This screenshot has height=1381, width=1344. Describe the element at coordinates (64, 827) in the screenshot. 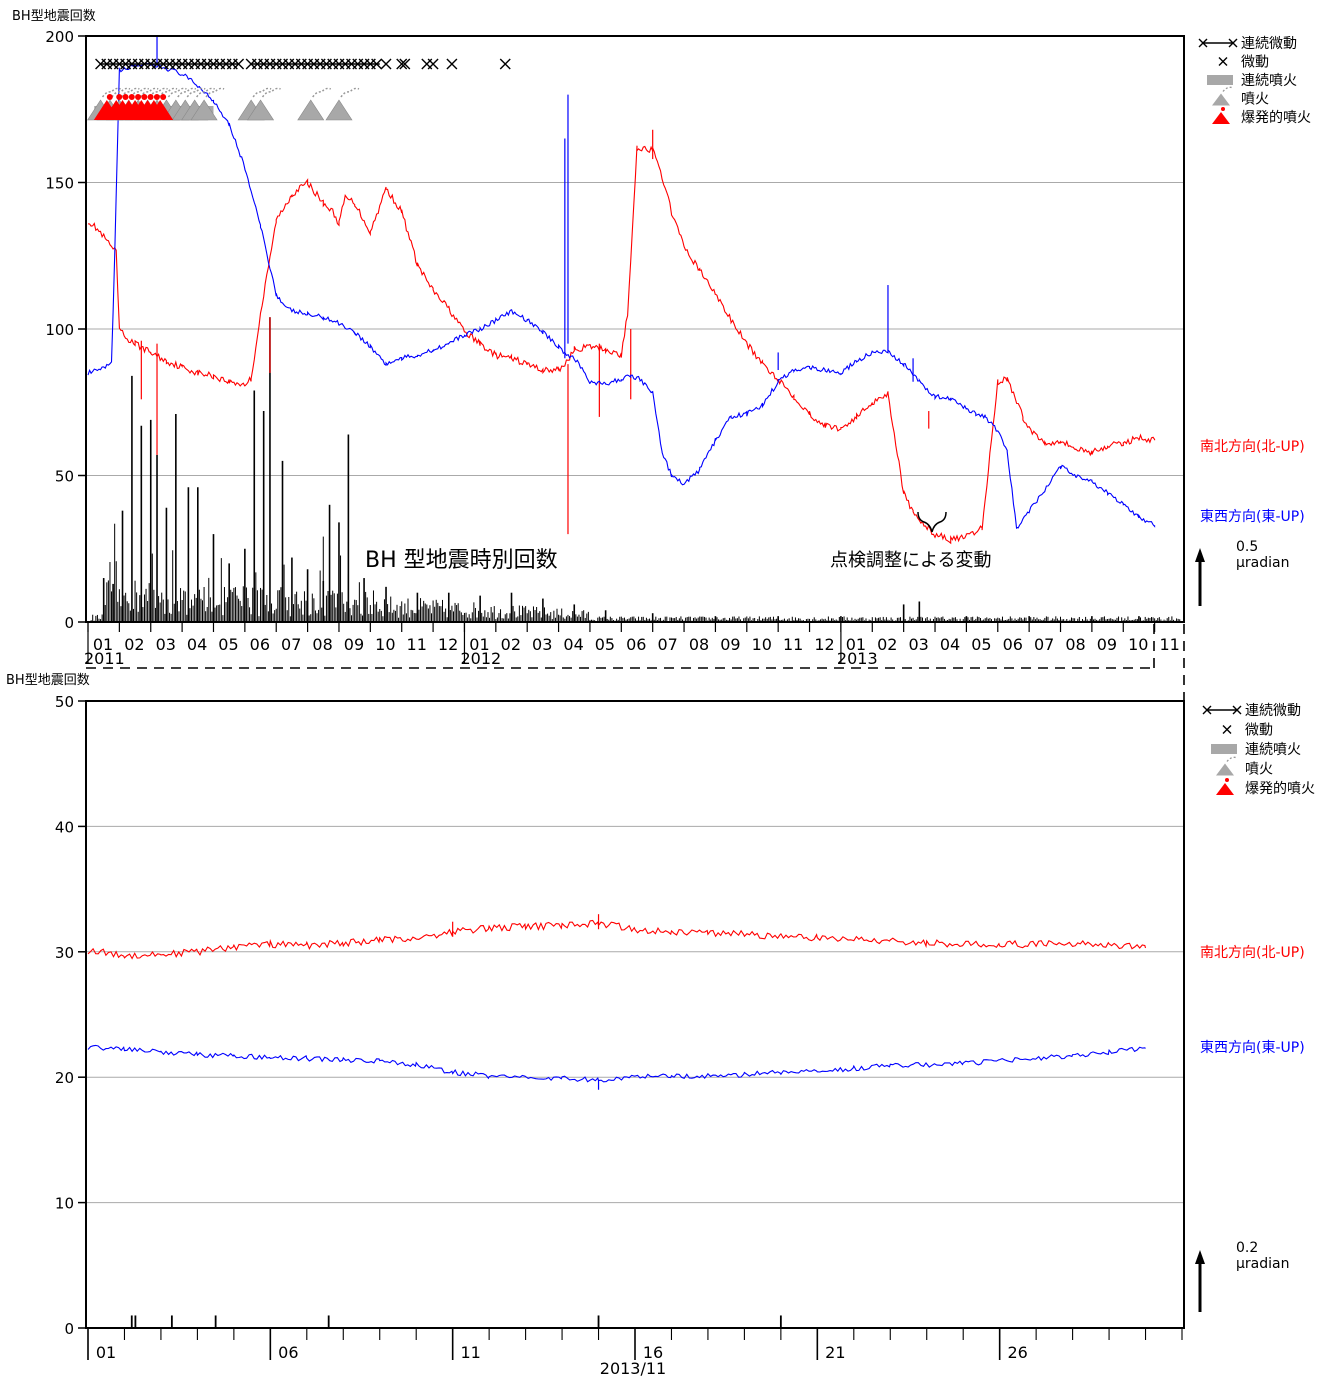

I see `y-tick-label: 40` at that location.